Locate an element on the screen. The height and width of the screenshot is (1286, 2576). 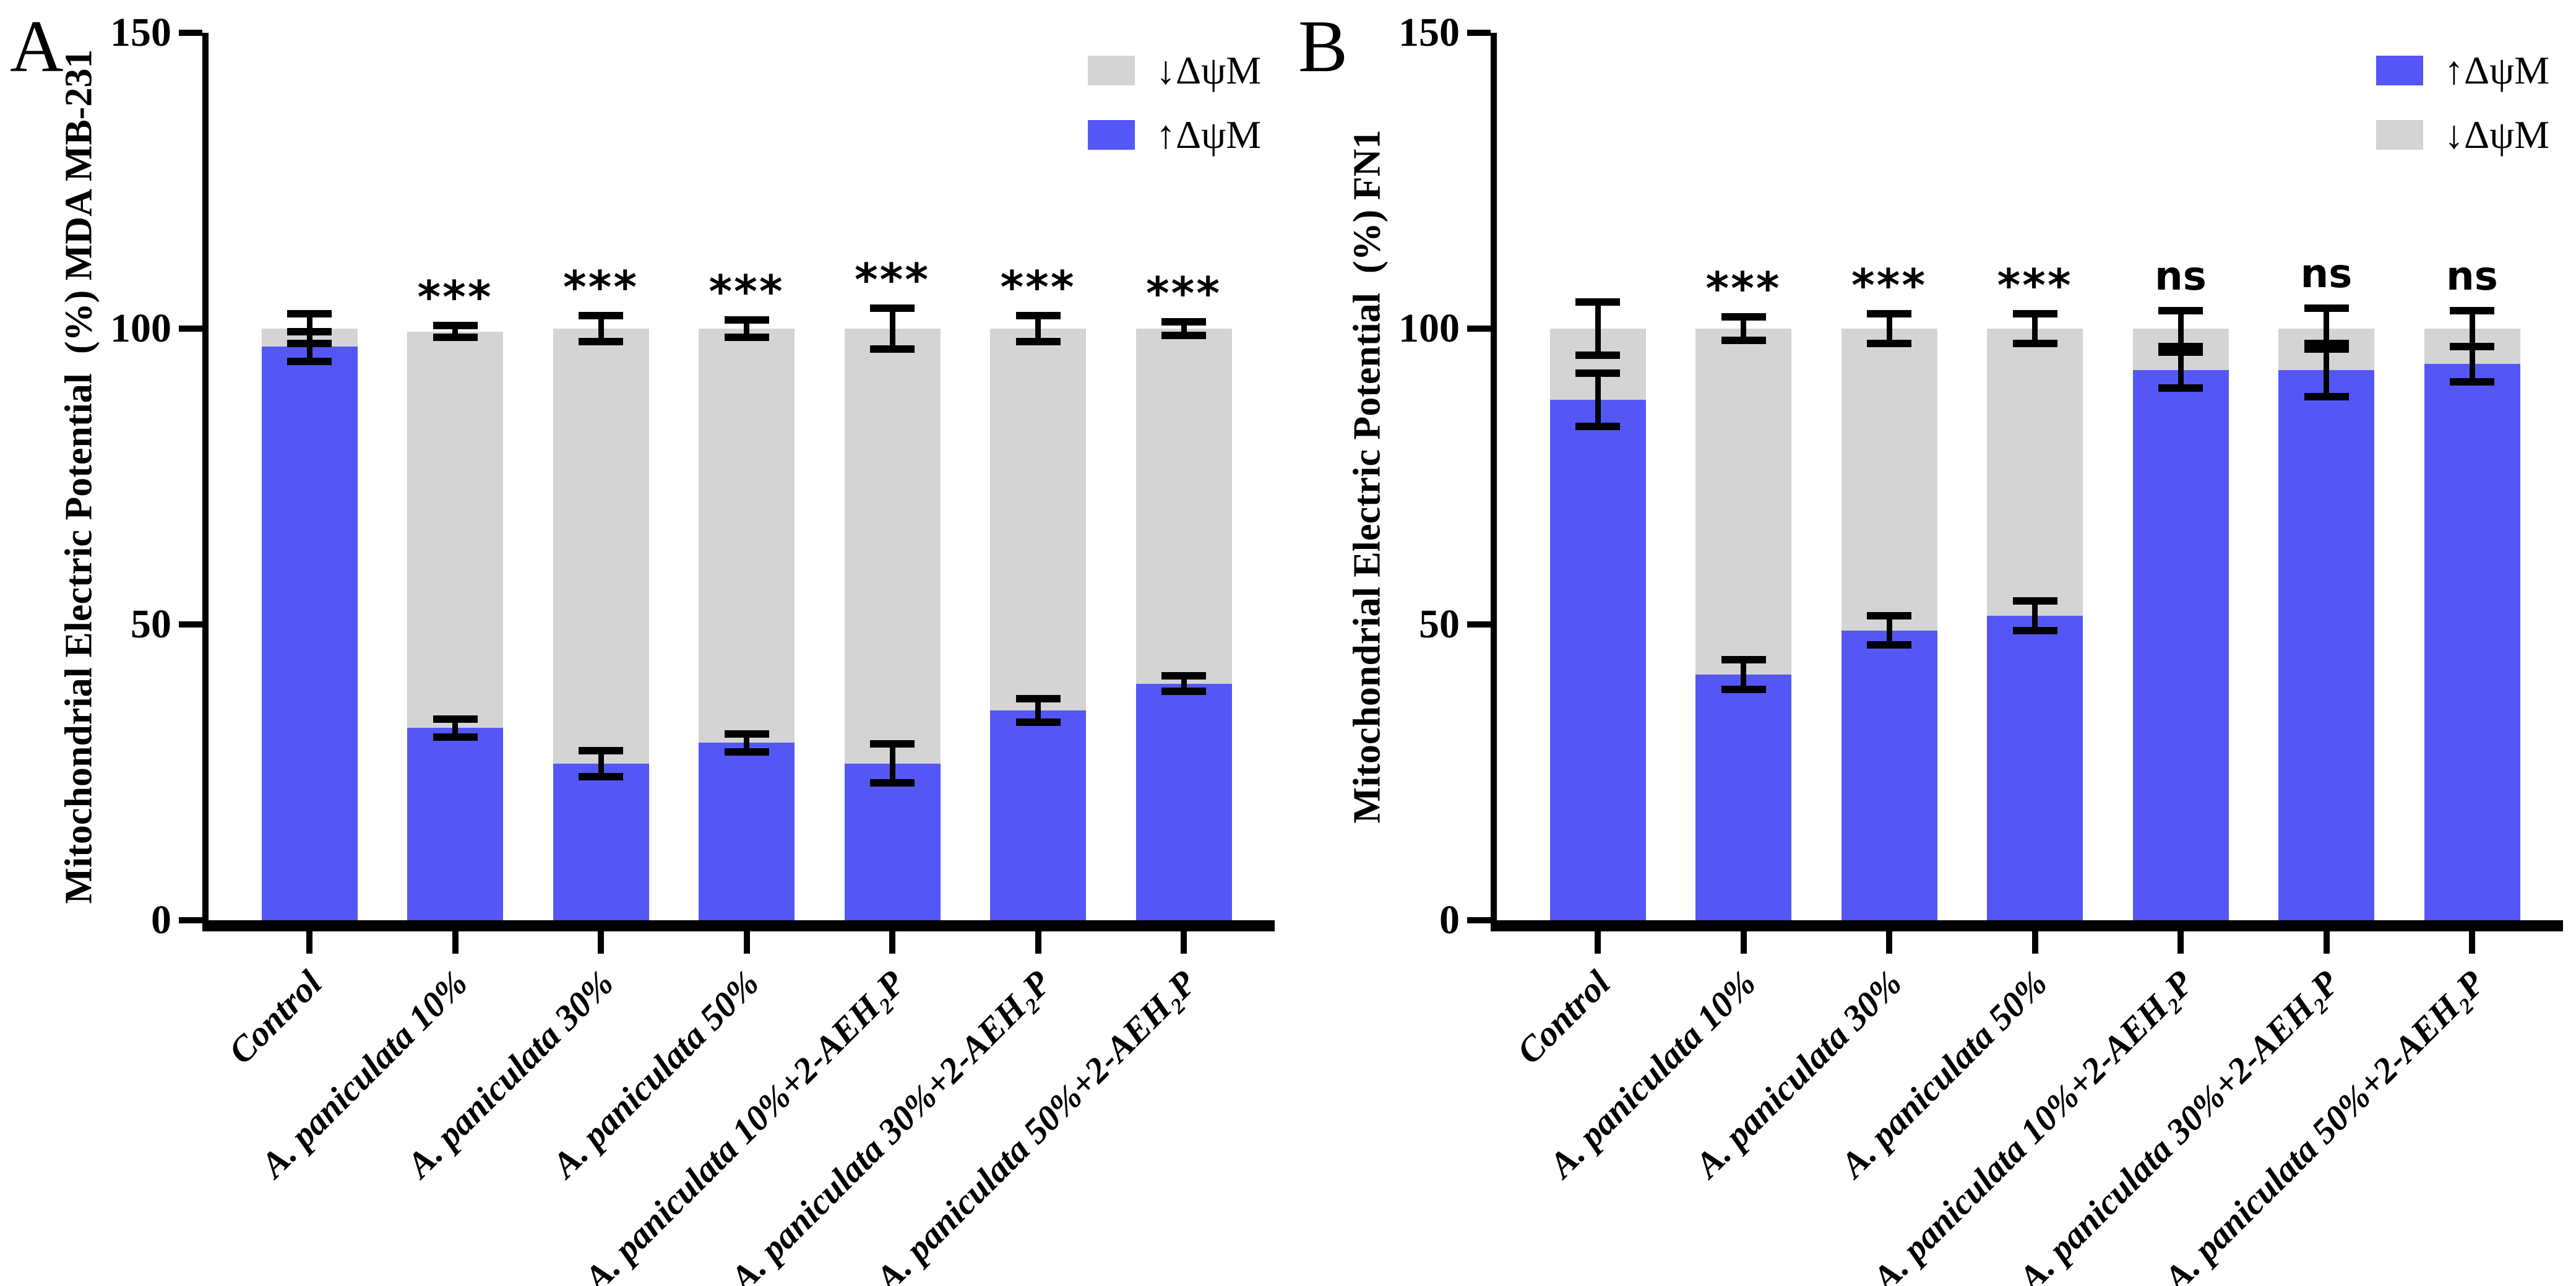
legend-swatch-increased is located at coordinates (2399, 70).